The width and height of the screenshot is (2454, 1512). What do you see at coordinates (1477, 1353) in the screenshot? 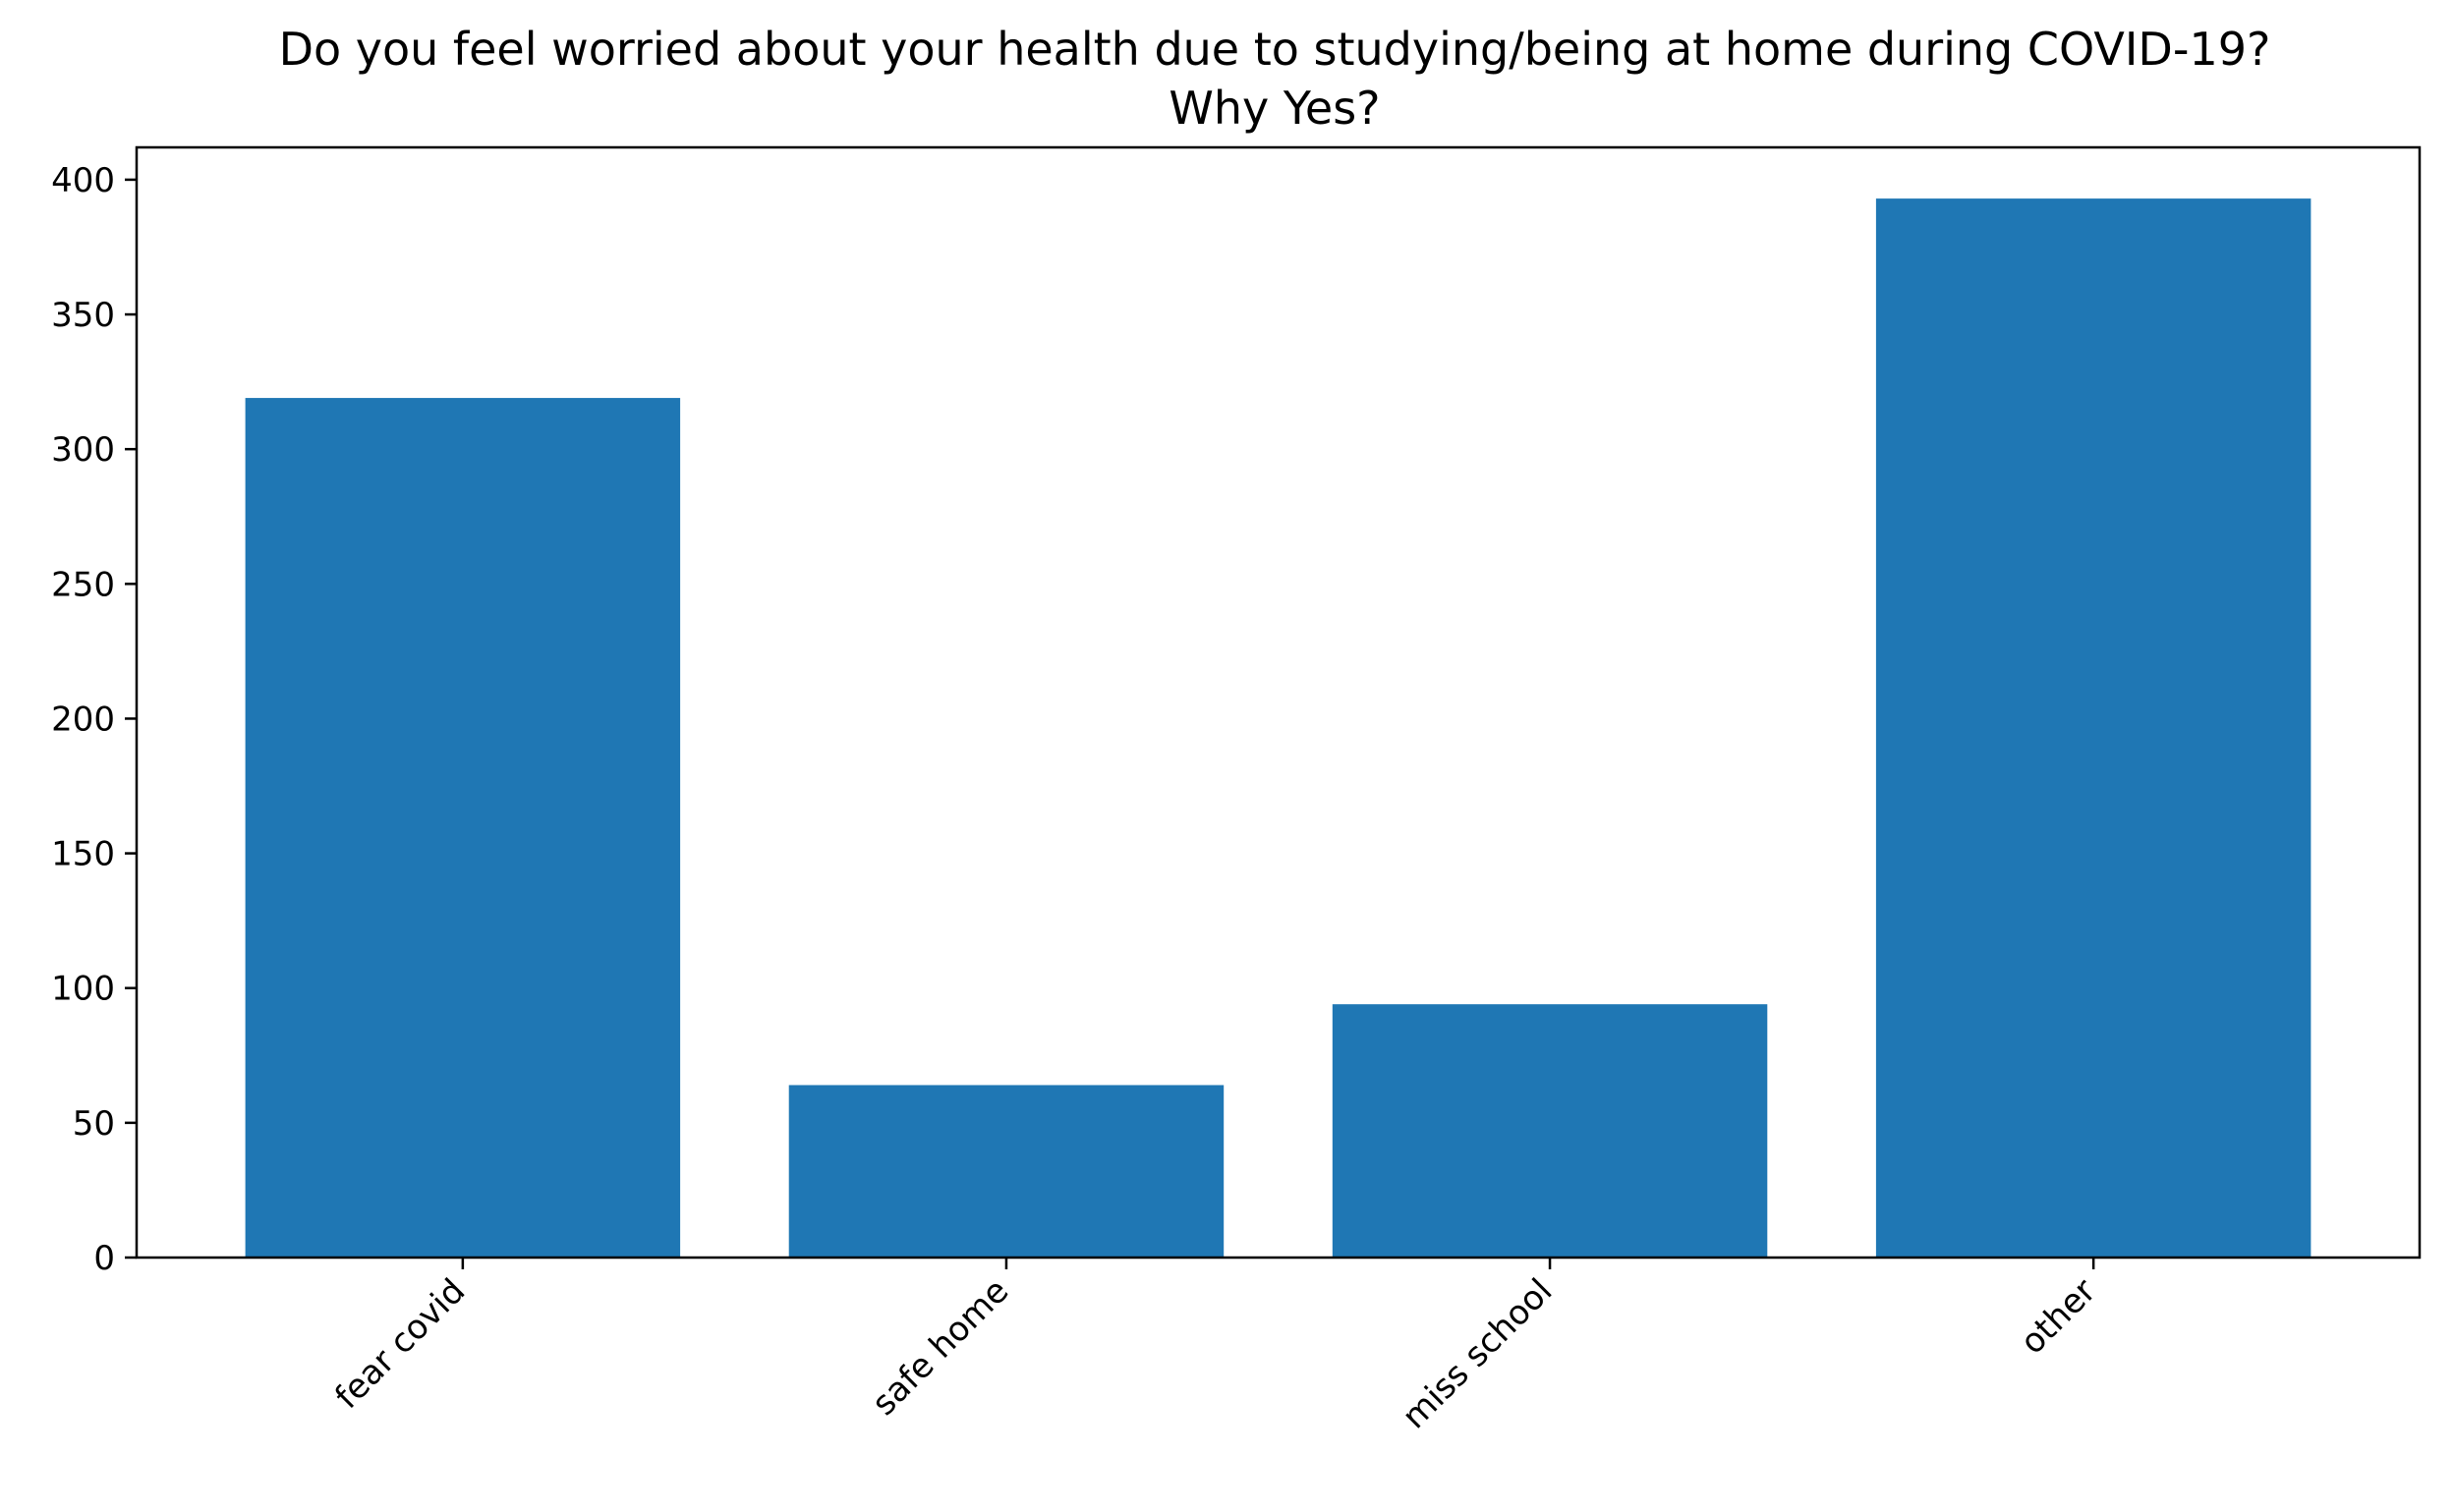
I see `x-tick-label-miss-school: miss school` at bounding box center [1477, 1353].